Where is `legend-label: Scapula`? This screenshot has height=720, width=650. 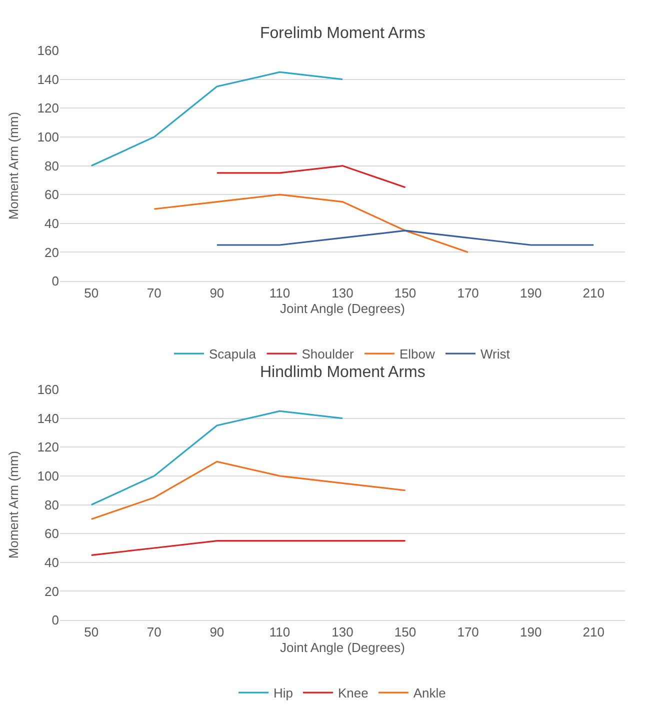
legend-label: Scapula is located at coordinates (233, 354).